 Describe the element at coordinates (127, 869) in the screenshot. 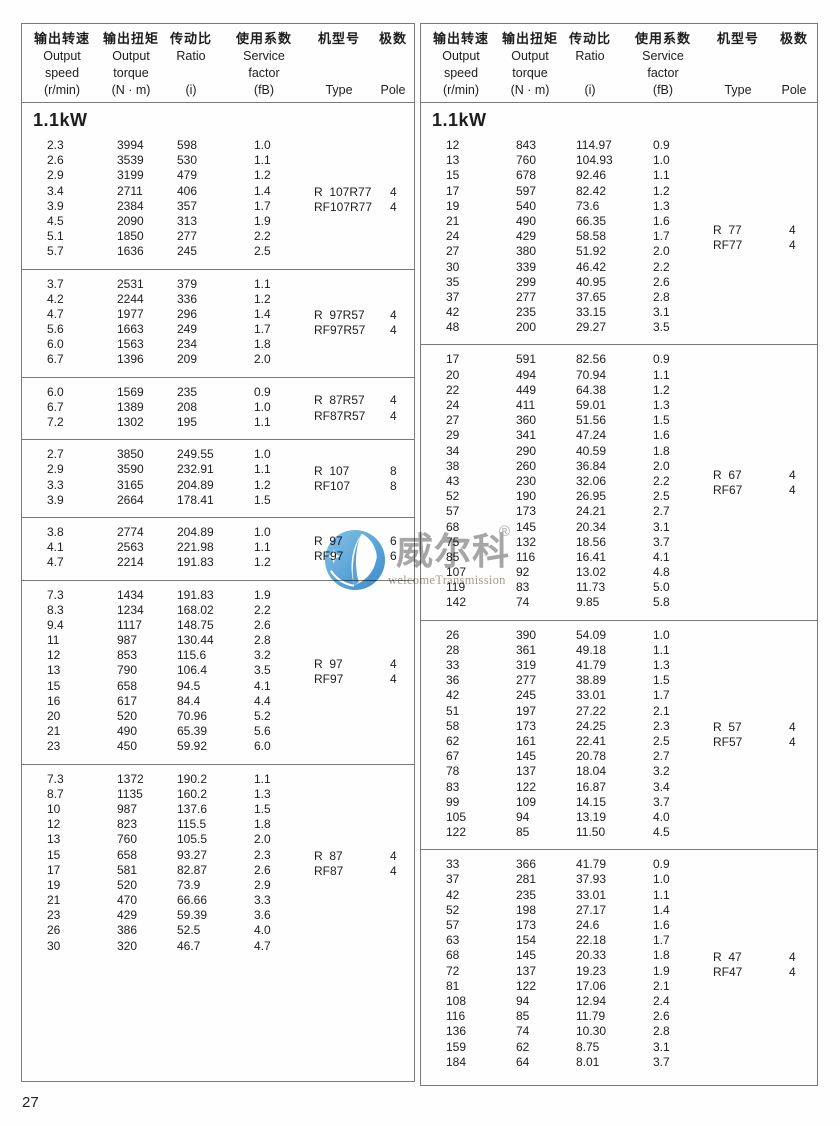

I see `output-torque-value: 581` at that location.